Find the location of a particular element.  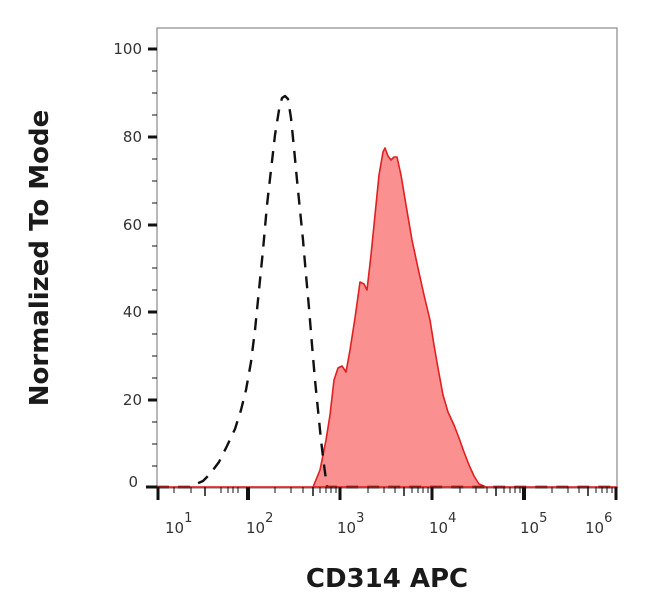

y-tick-60: 60 is located at coordinates (132, 225).